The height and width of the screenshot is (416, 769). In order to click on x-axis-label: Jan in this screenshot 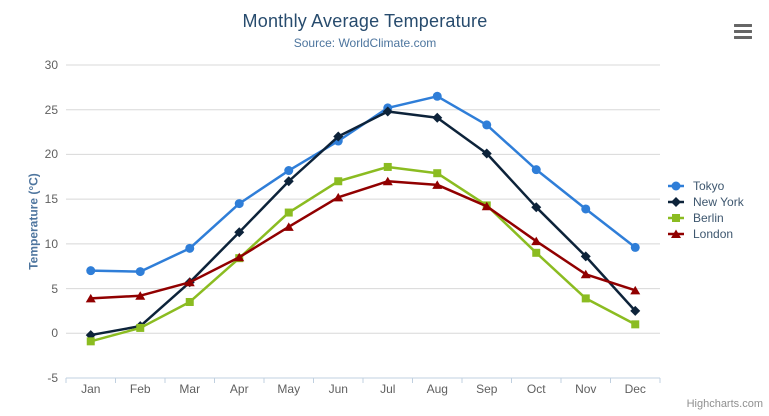, I will do `click(91, 389)`.